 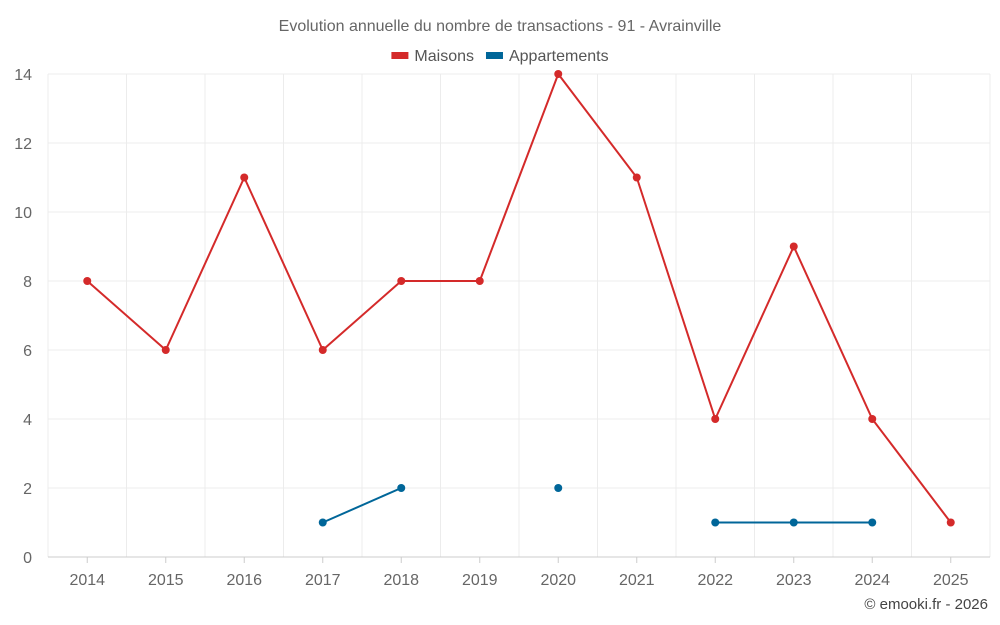 I want to click on y-tick-label: 8, so click(x=27, y=282).